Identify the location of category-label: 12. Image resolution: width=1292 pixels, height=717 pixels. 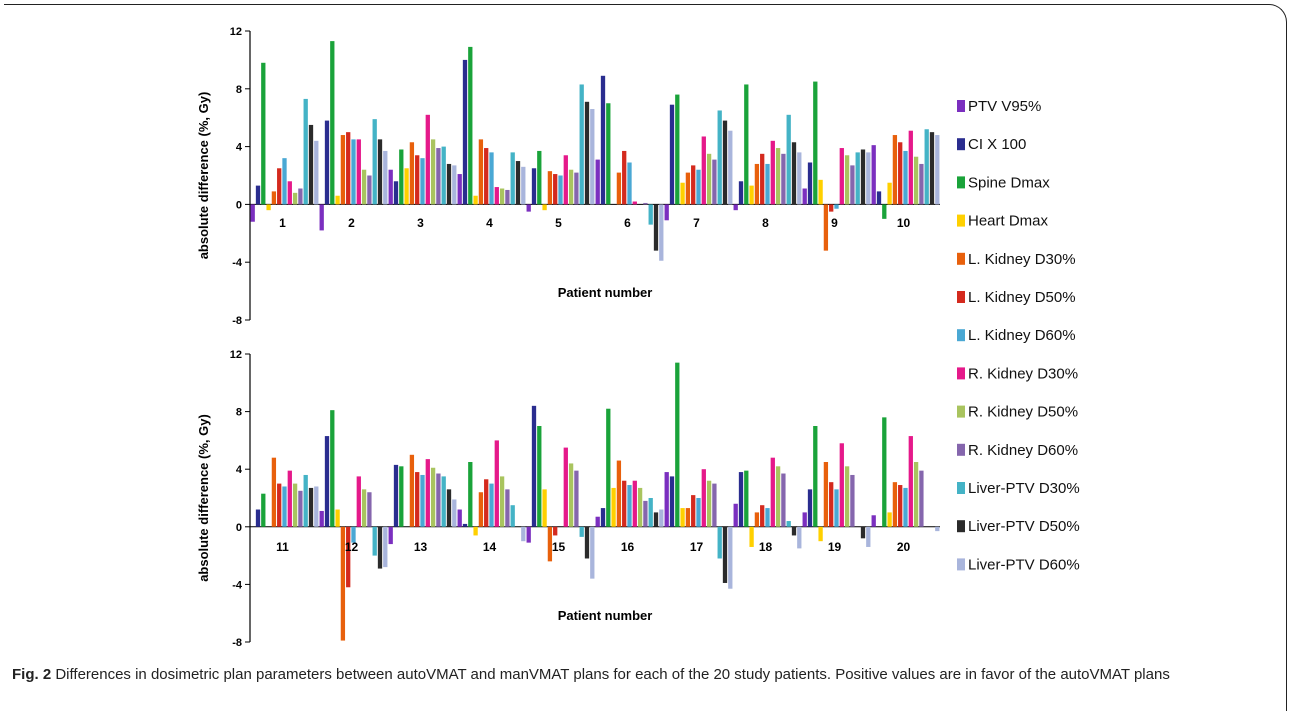
(352, 547).